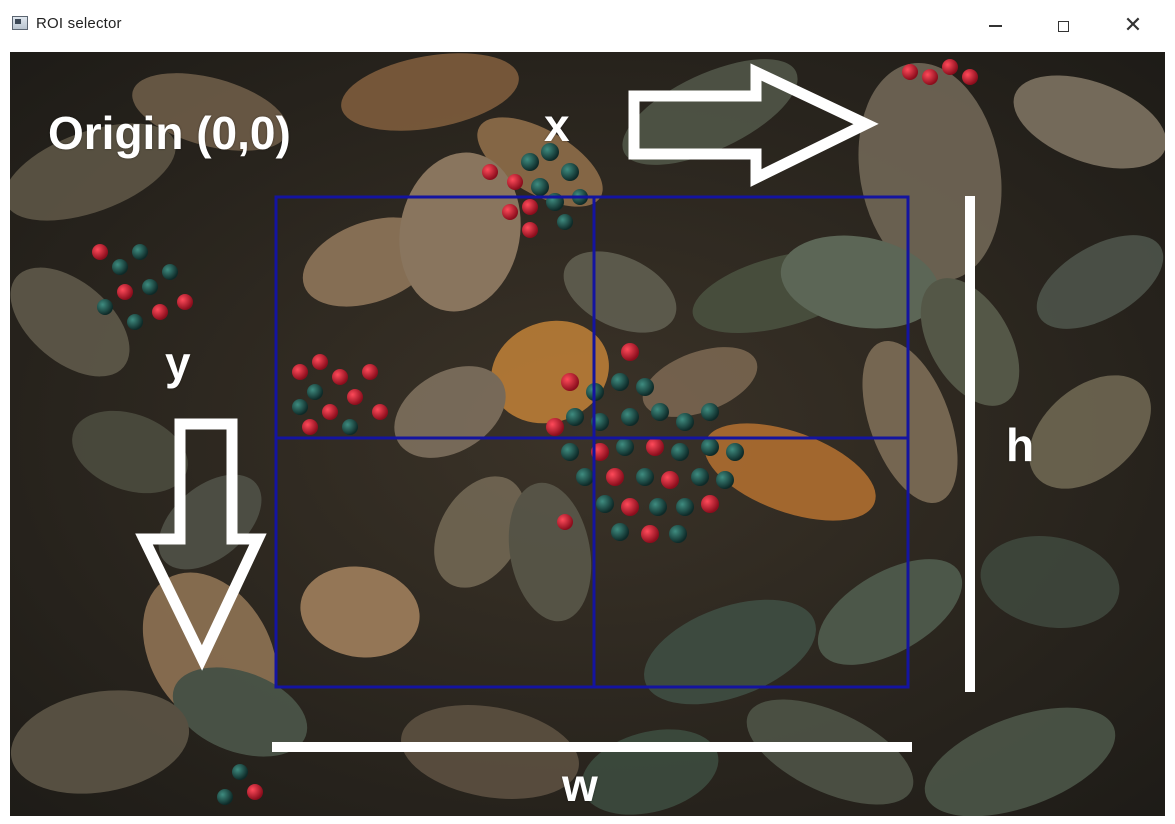  Describe the element at coordinates (20, 23) in the screenshot. I see `app-window-icon` at that location.